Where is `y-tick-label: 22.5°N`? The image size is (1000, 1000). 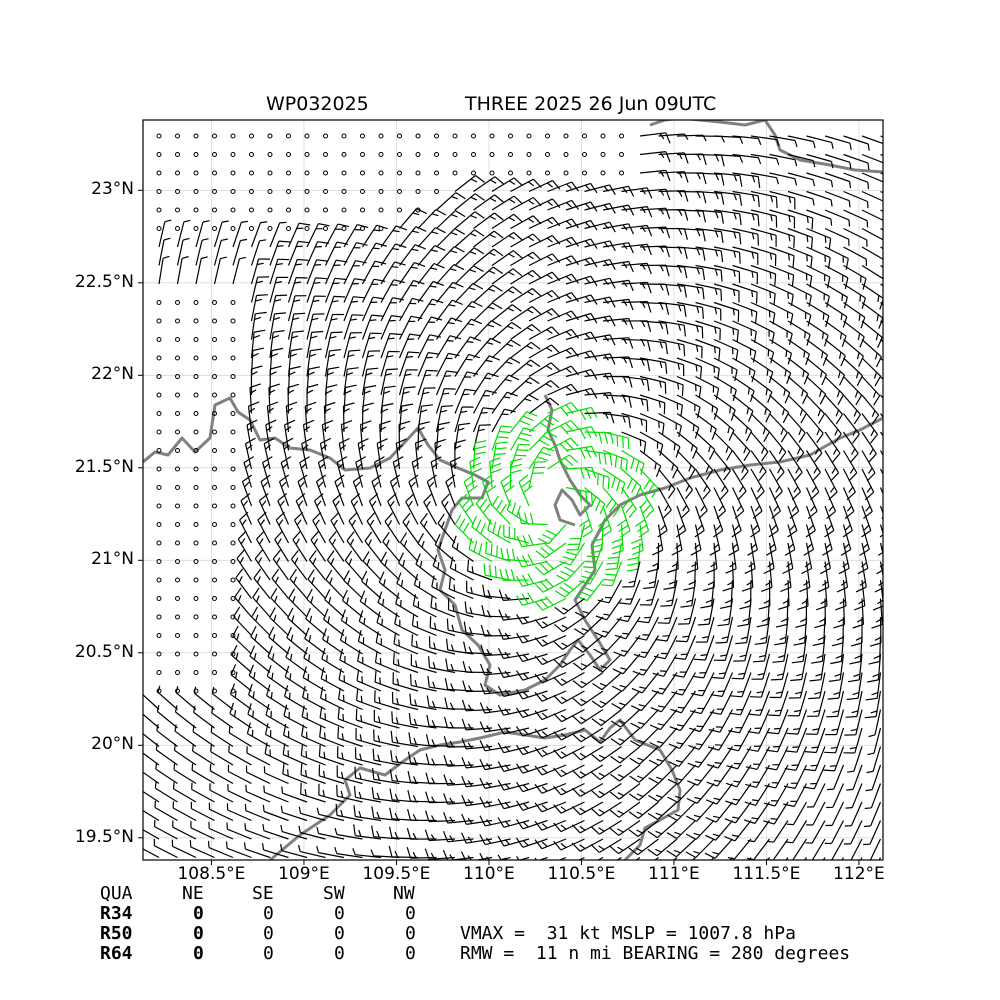
y-tick-label: 22.5°N is located at coordinates (104, 281).